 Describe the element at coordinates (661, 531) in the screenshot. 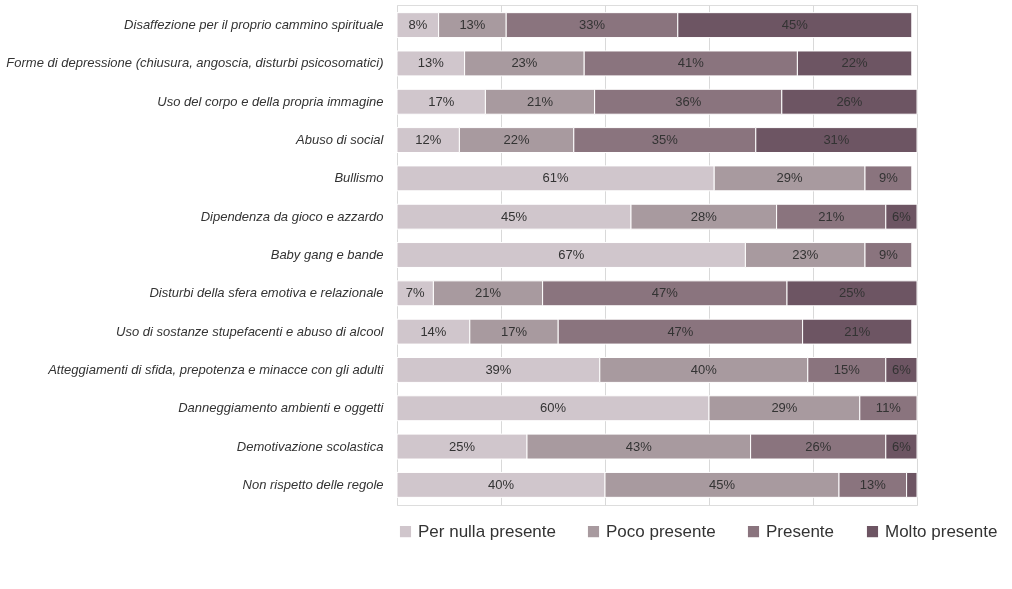

I see `legend-label: Poco presente` at that location.